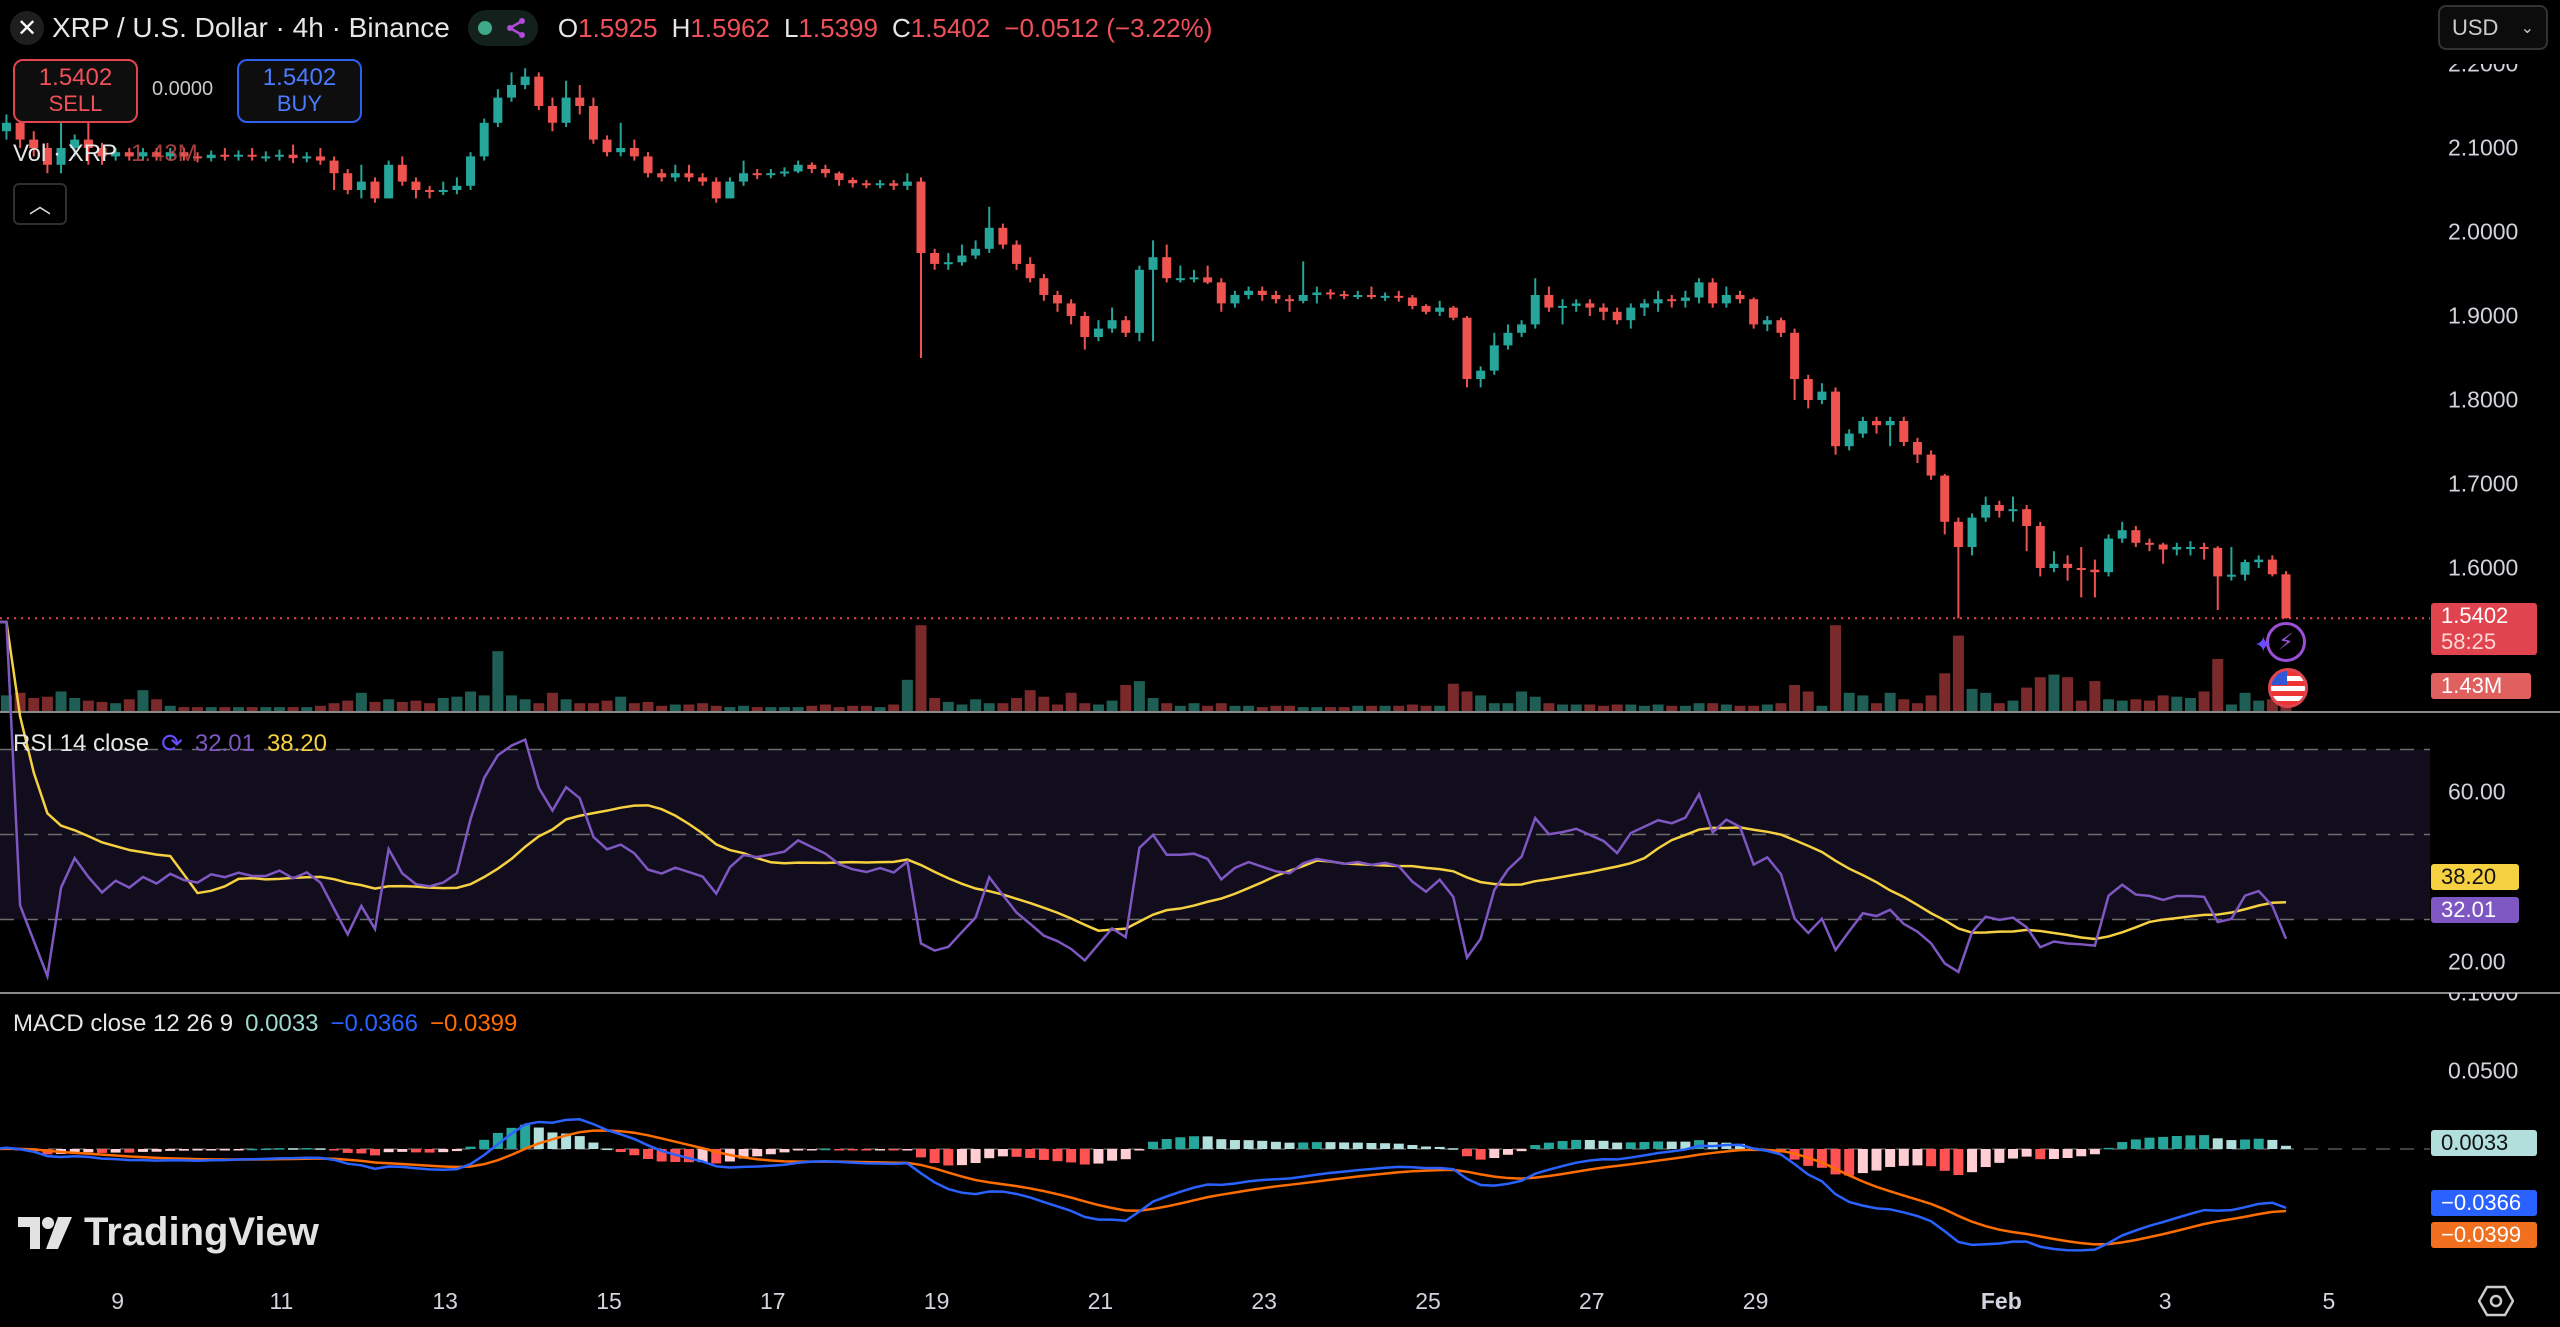 This screenshot has width=2560, height=1327. I want to click on sell-button: 1.5402 SELL, so click(75, 91).